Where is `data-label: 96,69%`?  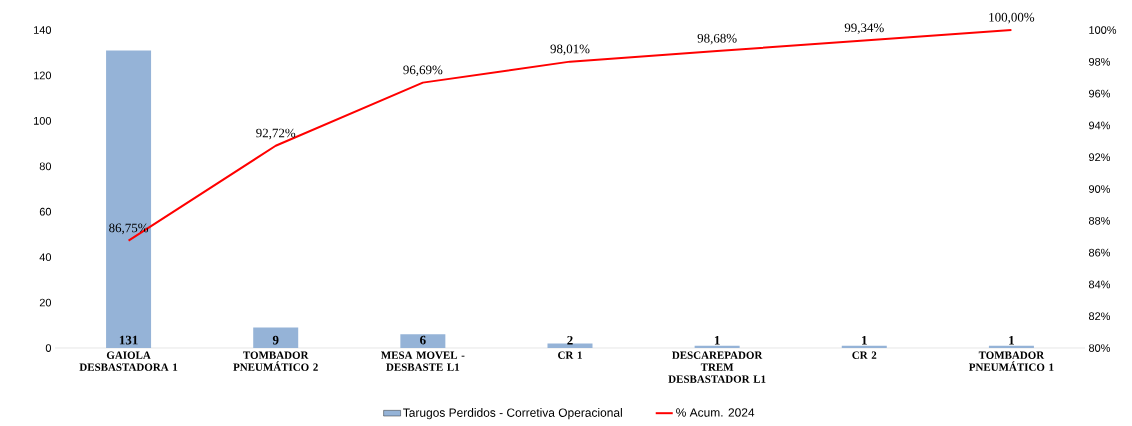
data-label: 96,69% is located at coordinates (423, 71).